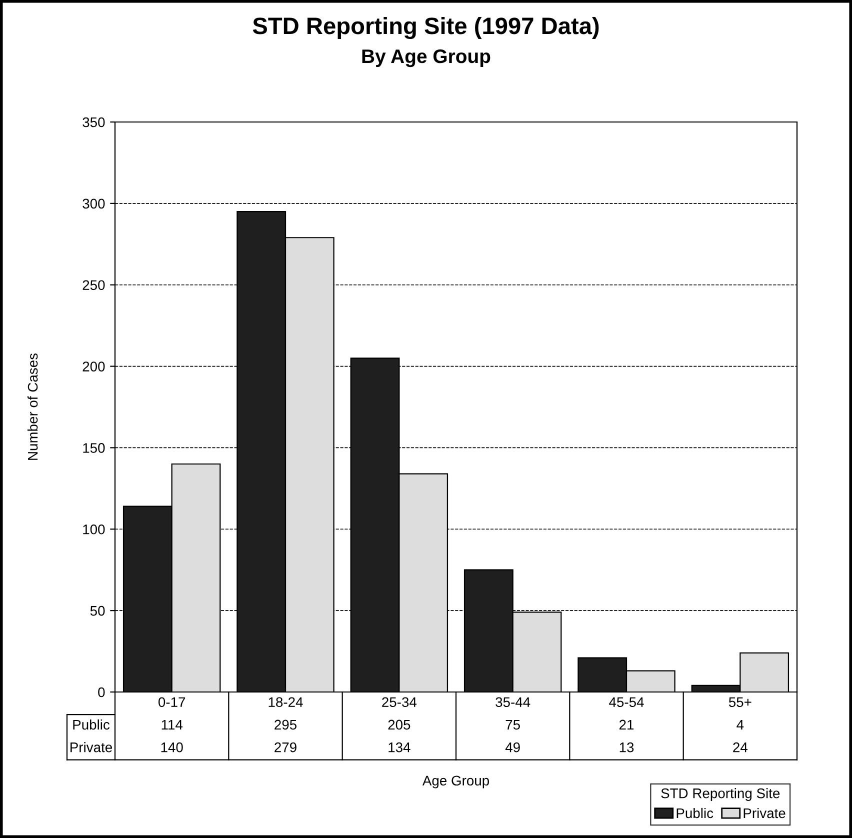 The image size is (852, 838). What do you see at coordinates (425, 28) in the screenshot?
I see `chart-title: STD Reporting Site (1997 Data)` at bounding box center [425, 28].